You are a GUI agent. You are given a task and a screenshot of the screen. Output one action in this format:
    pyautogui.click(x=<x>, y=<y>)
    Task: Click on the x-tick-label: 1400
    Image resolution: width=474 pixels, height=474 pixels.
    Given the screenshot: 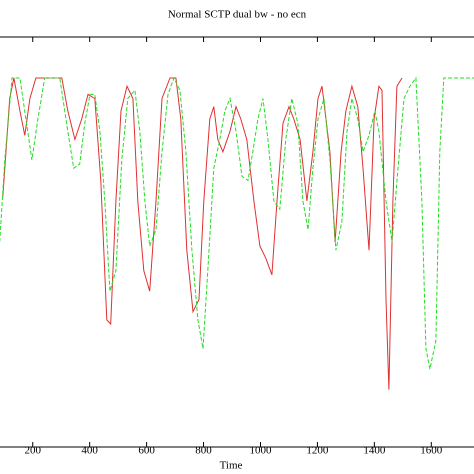 What is the action you would take?
    pyautogui.click(x=374, y=451)
    